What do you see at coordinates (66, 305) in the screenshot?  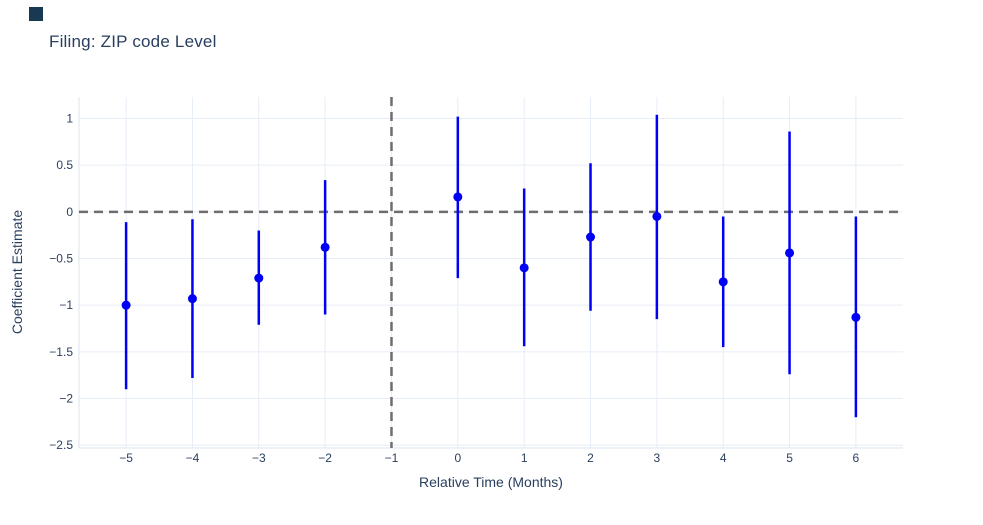 I see `y-tick-label: −1` at bounding box center [66, 305].